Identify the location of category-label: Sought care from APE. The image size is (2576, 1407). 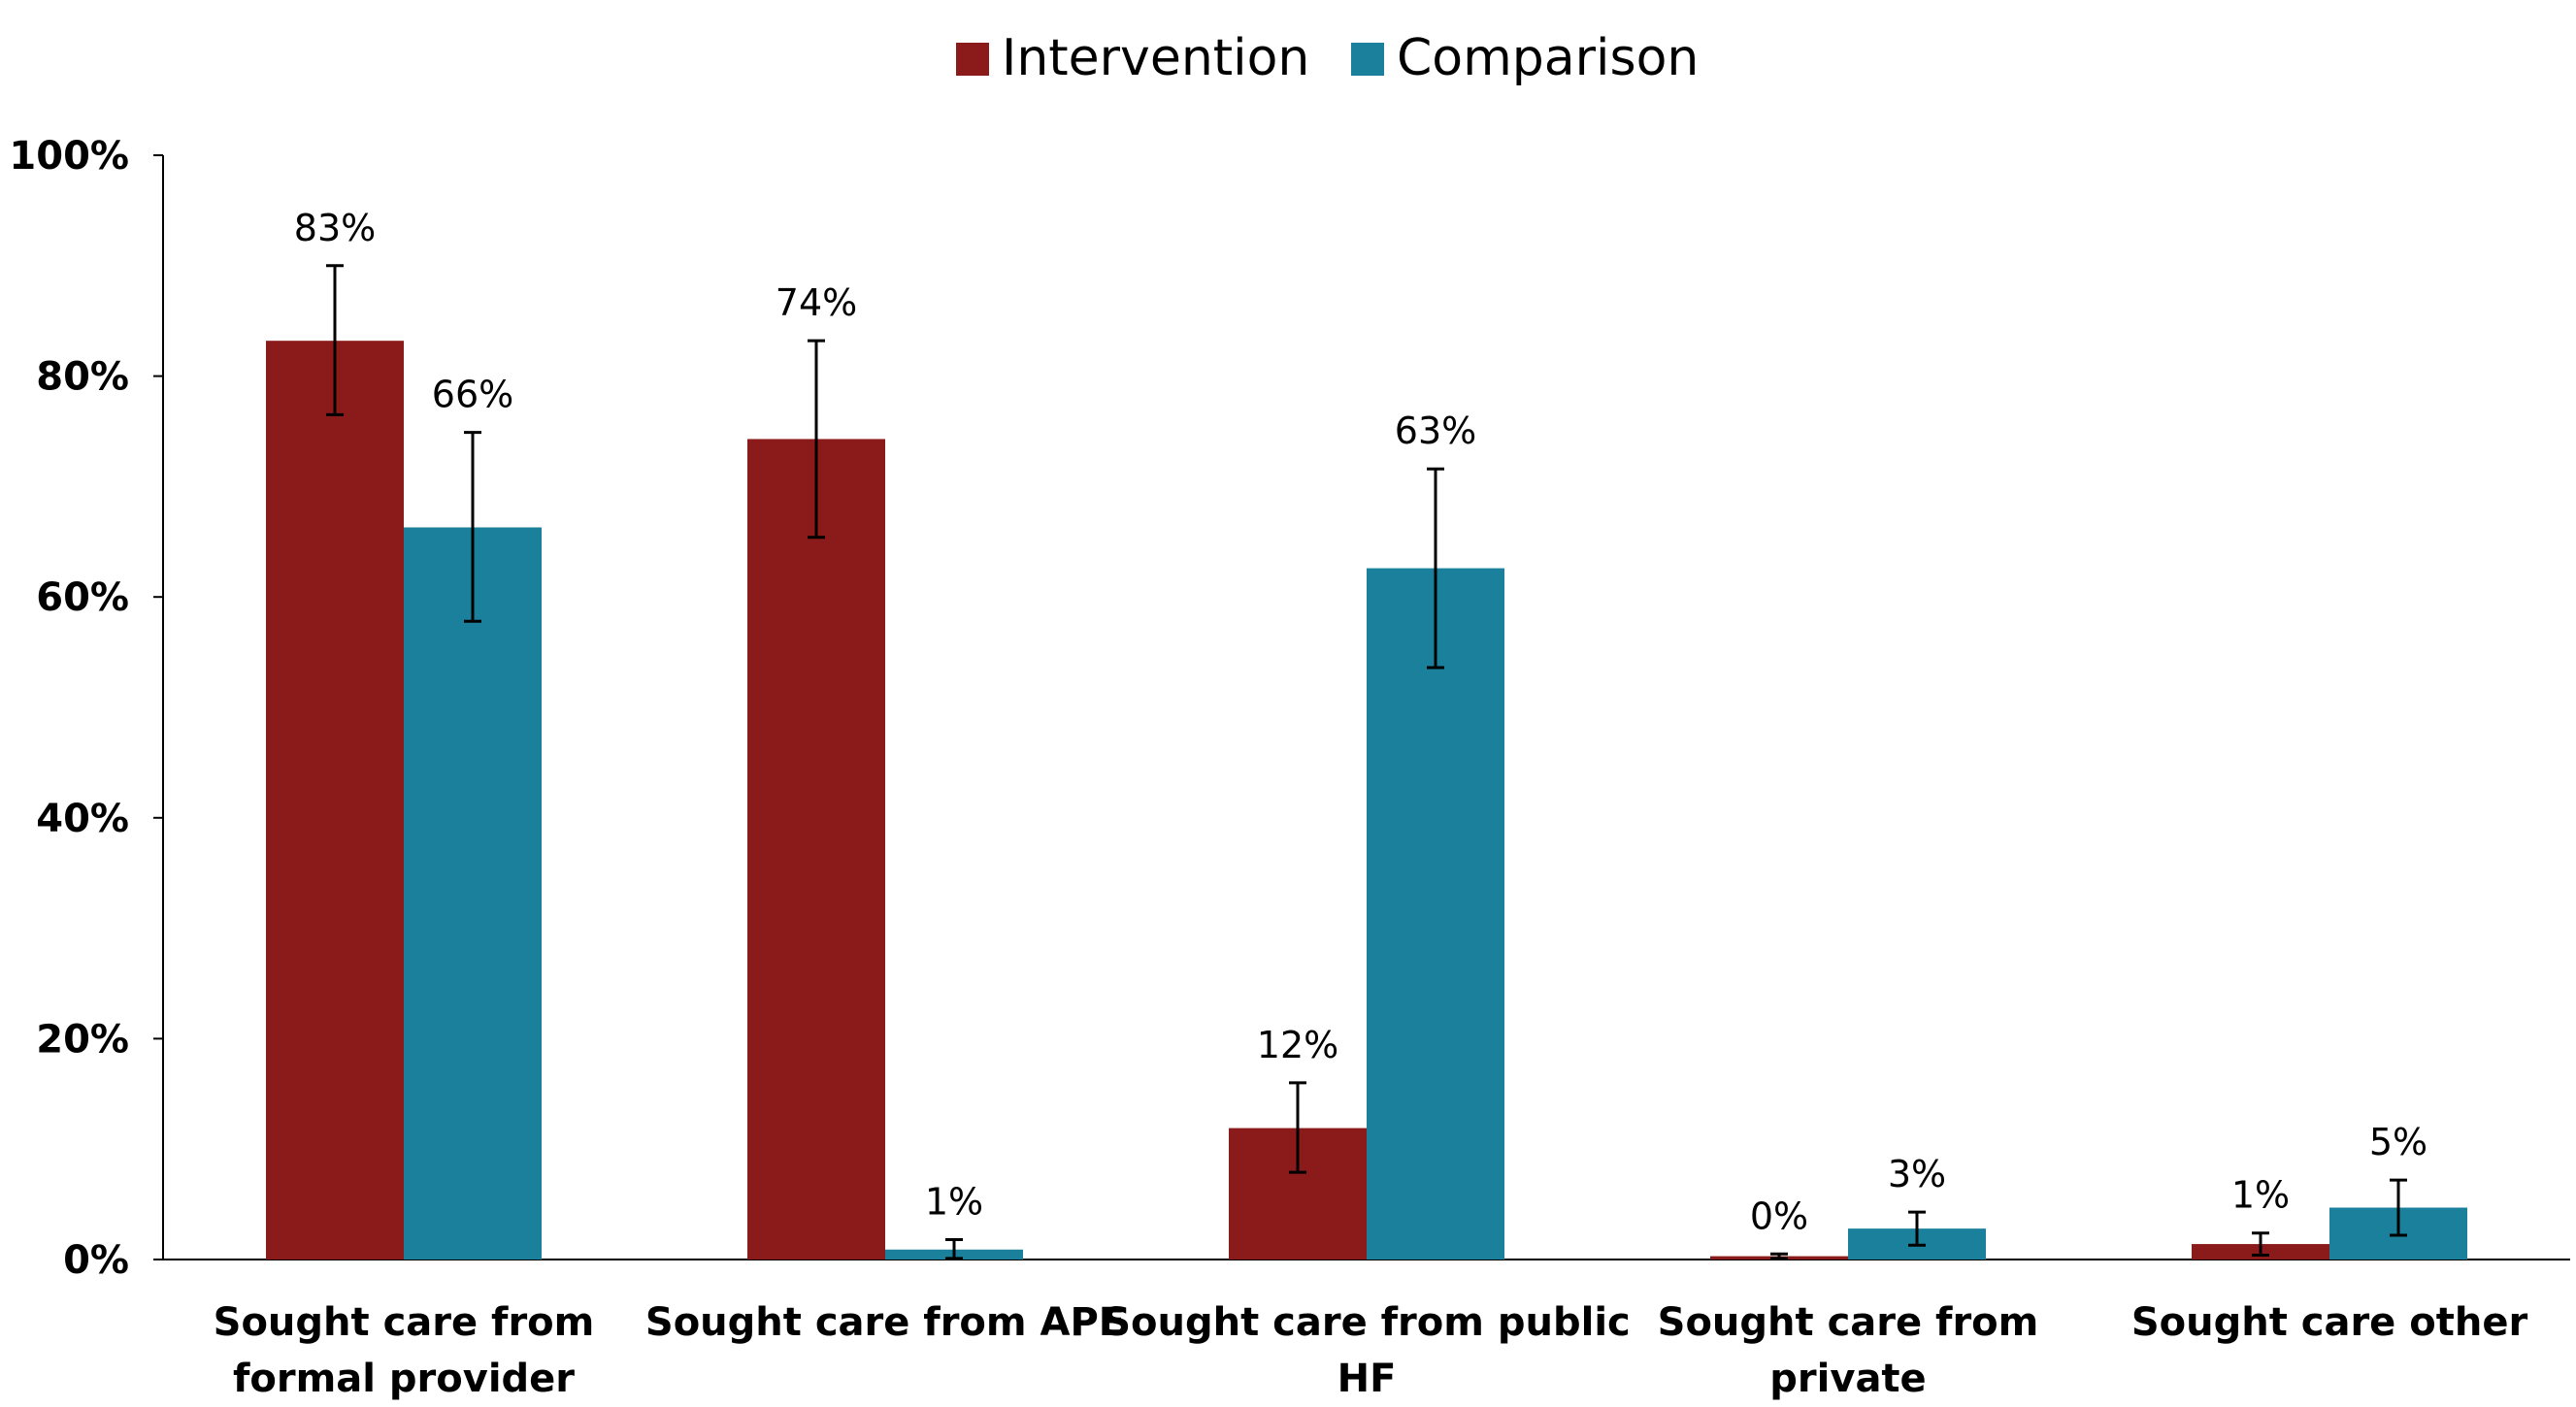
(885, 1322).